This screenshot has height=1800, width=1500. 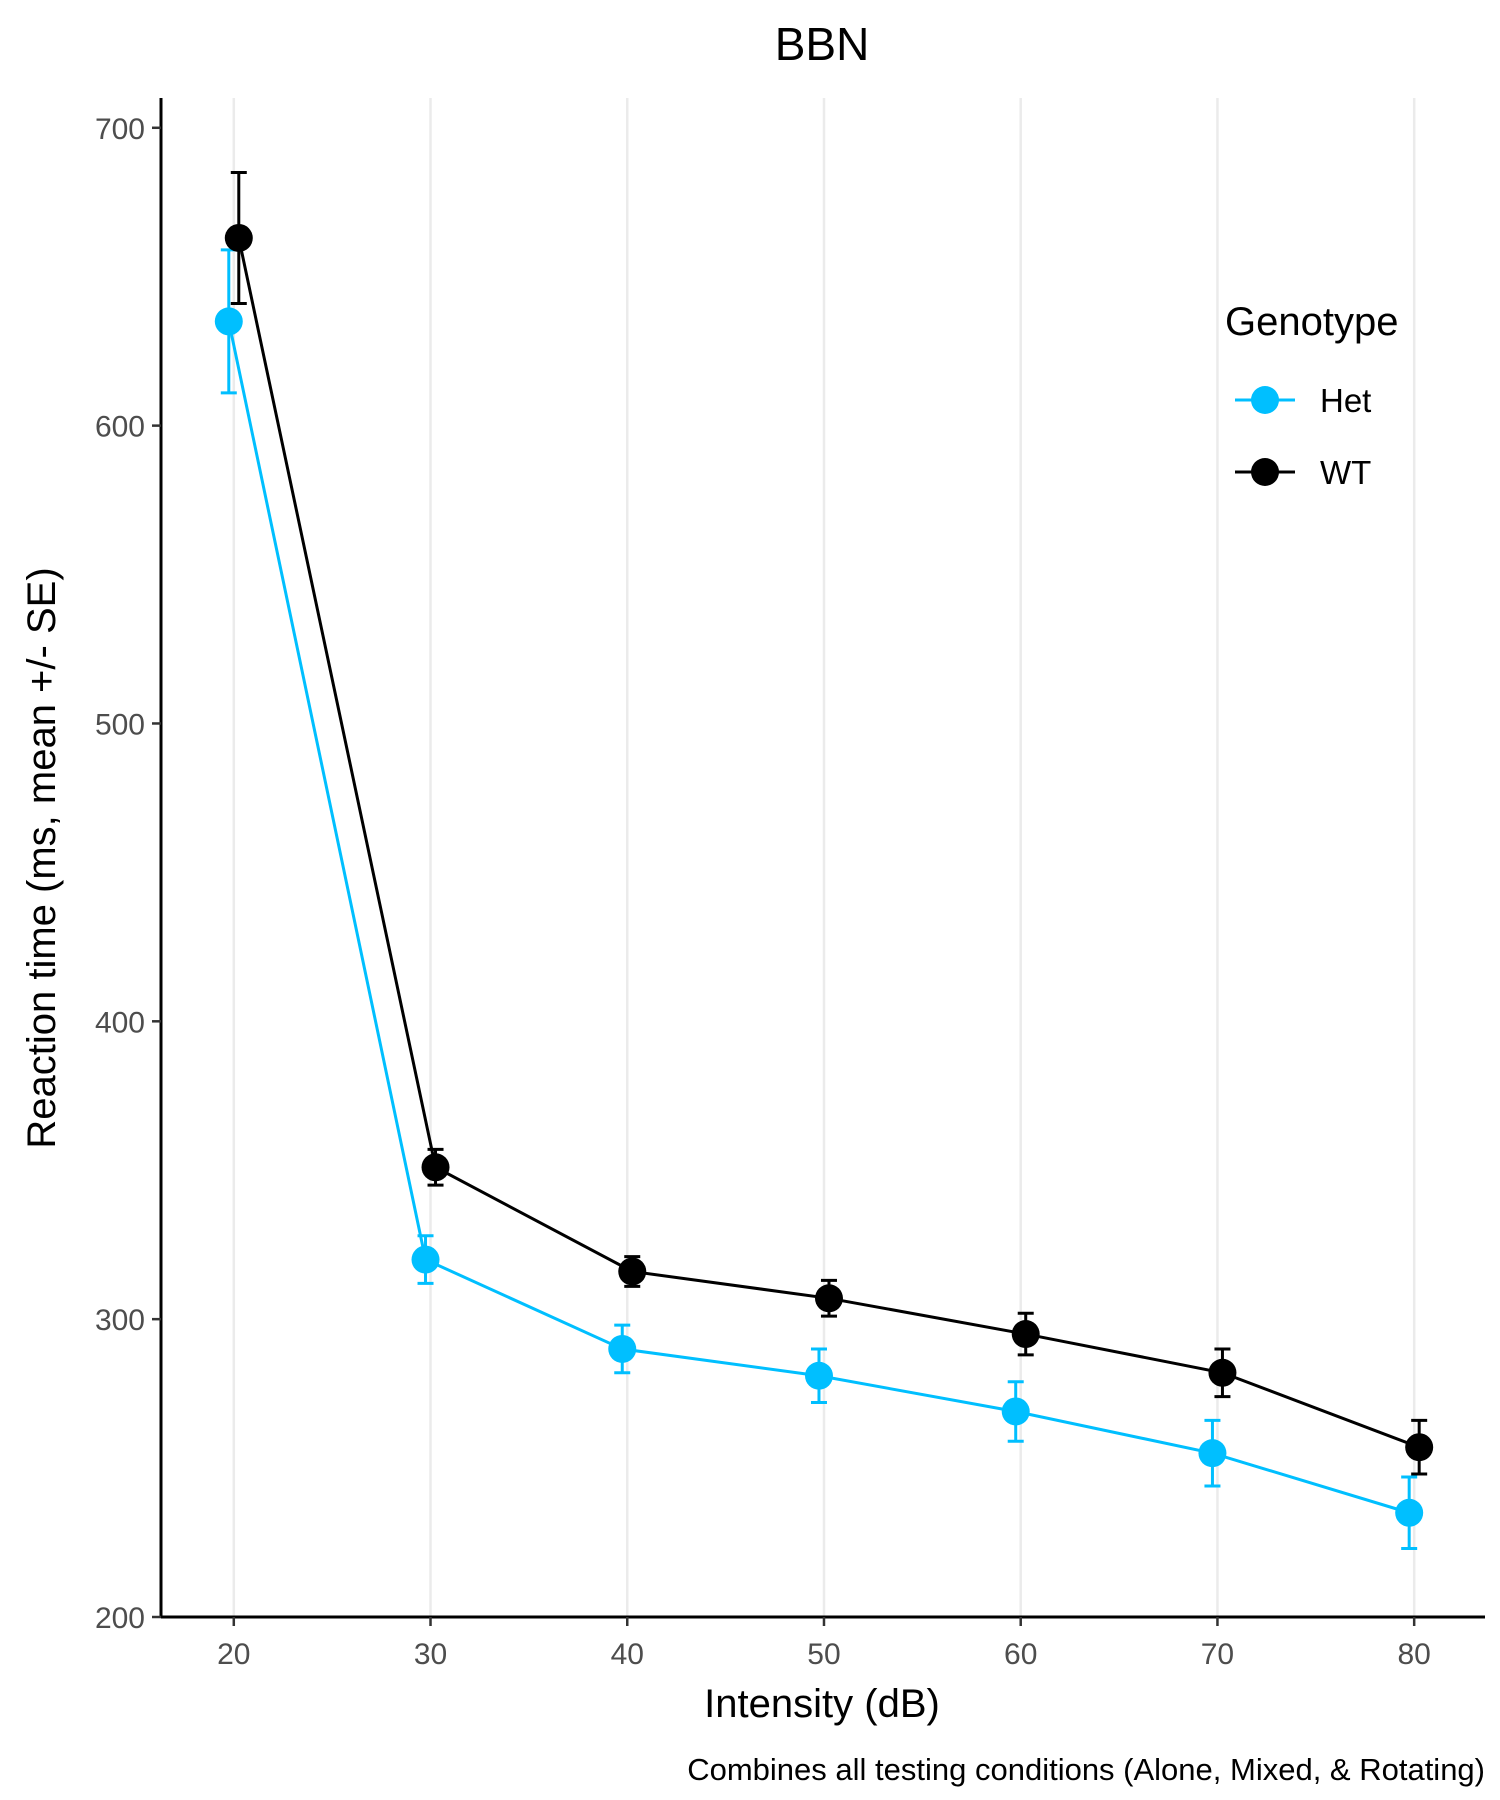 What do you see at coordinates (1345, 472) in the screenshot?
I see `legend-label: WT` at bounding box center [1345, 472].